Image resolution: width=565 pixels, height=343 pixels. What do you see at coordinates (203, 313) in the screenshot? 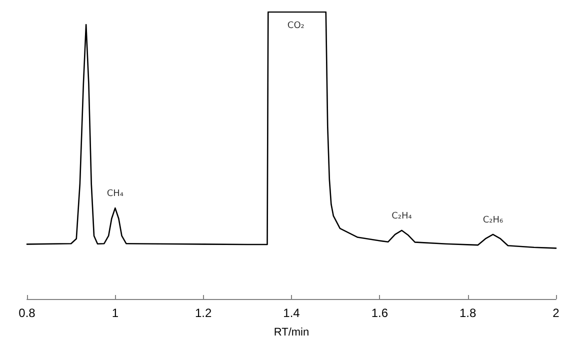
I see `x-tick-label: 1.2` at bounding box center [203, 313].